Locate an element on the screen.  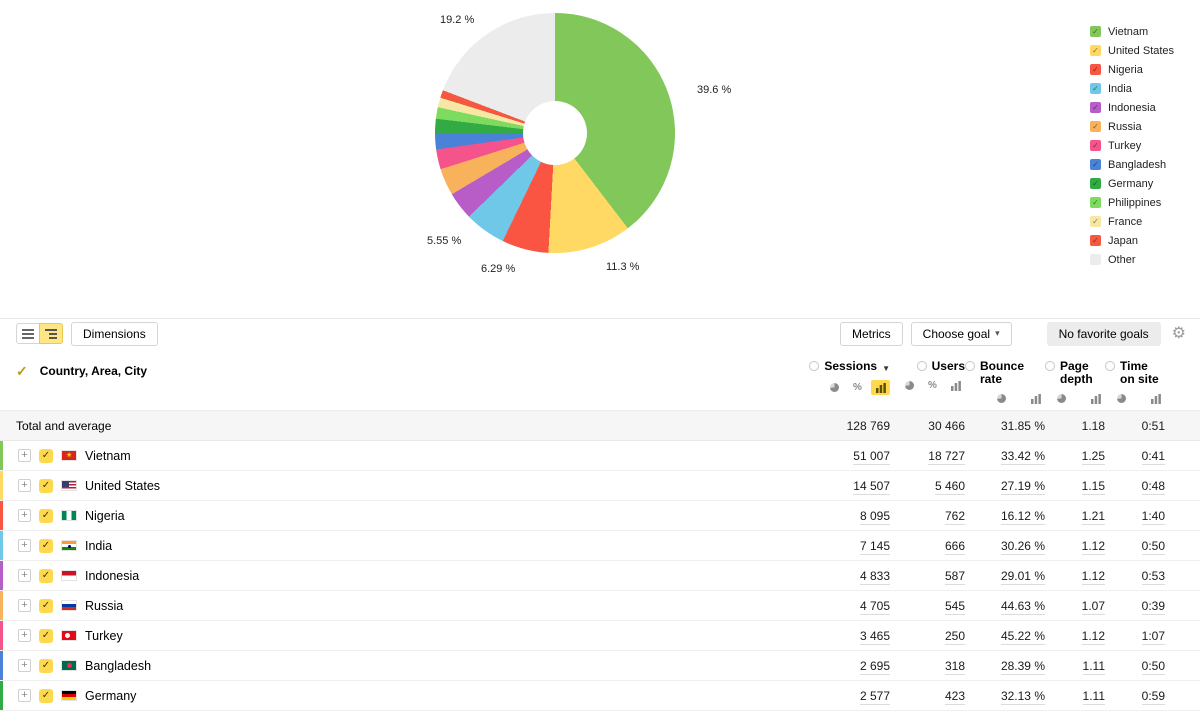
time-on-site-value: 1:40 is located at coordinates (1153, 516).